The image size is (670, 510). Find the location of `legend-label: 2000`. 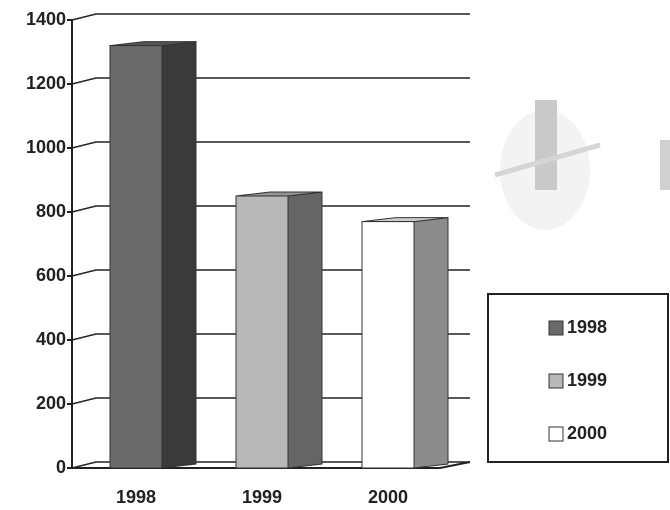

legend-label: 2000 is located at coordinates (587, 433).